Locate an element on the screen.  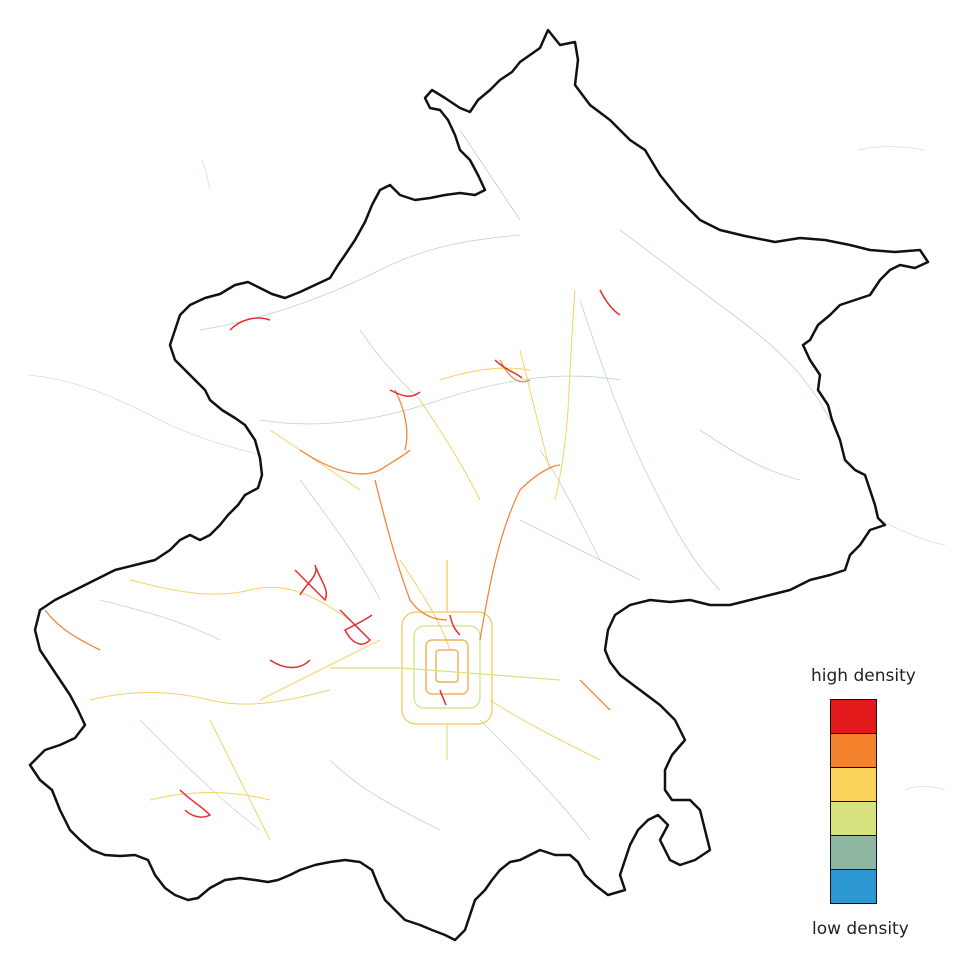
legend-high-label: high density is located at coordinates (863, 676).